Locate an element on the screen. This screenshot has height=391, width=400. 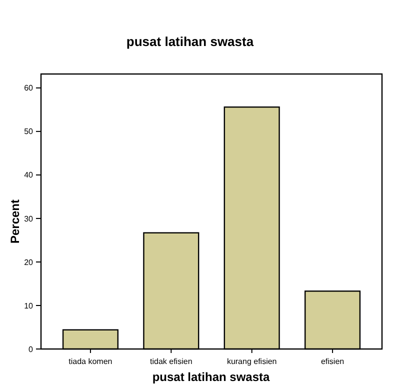
y-tick-label: 50 is located at coordinates (29, 131).